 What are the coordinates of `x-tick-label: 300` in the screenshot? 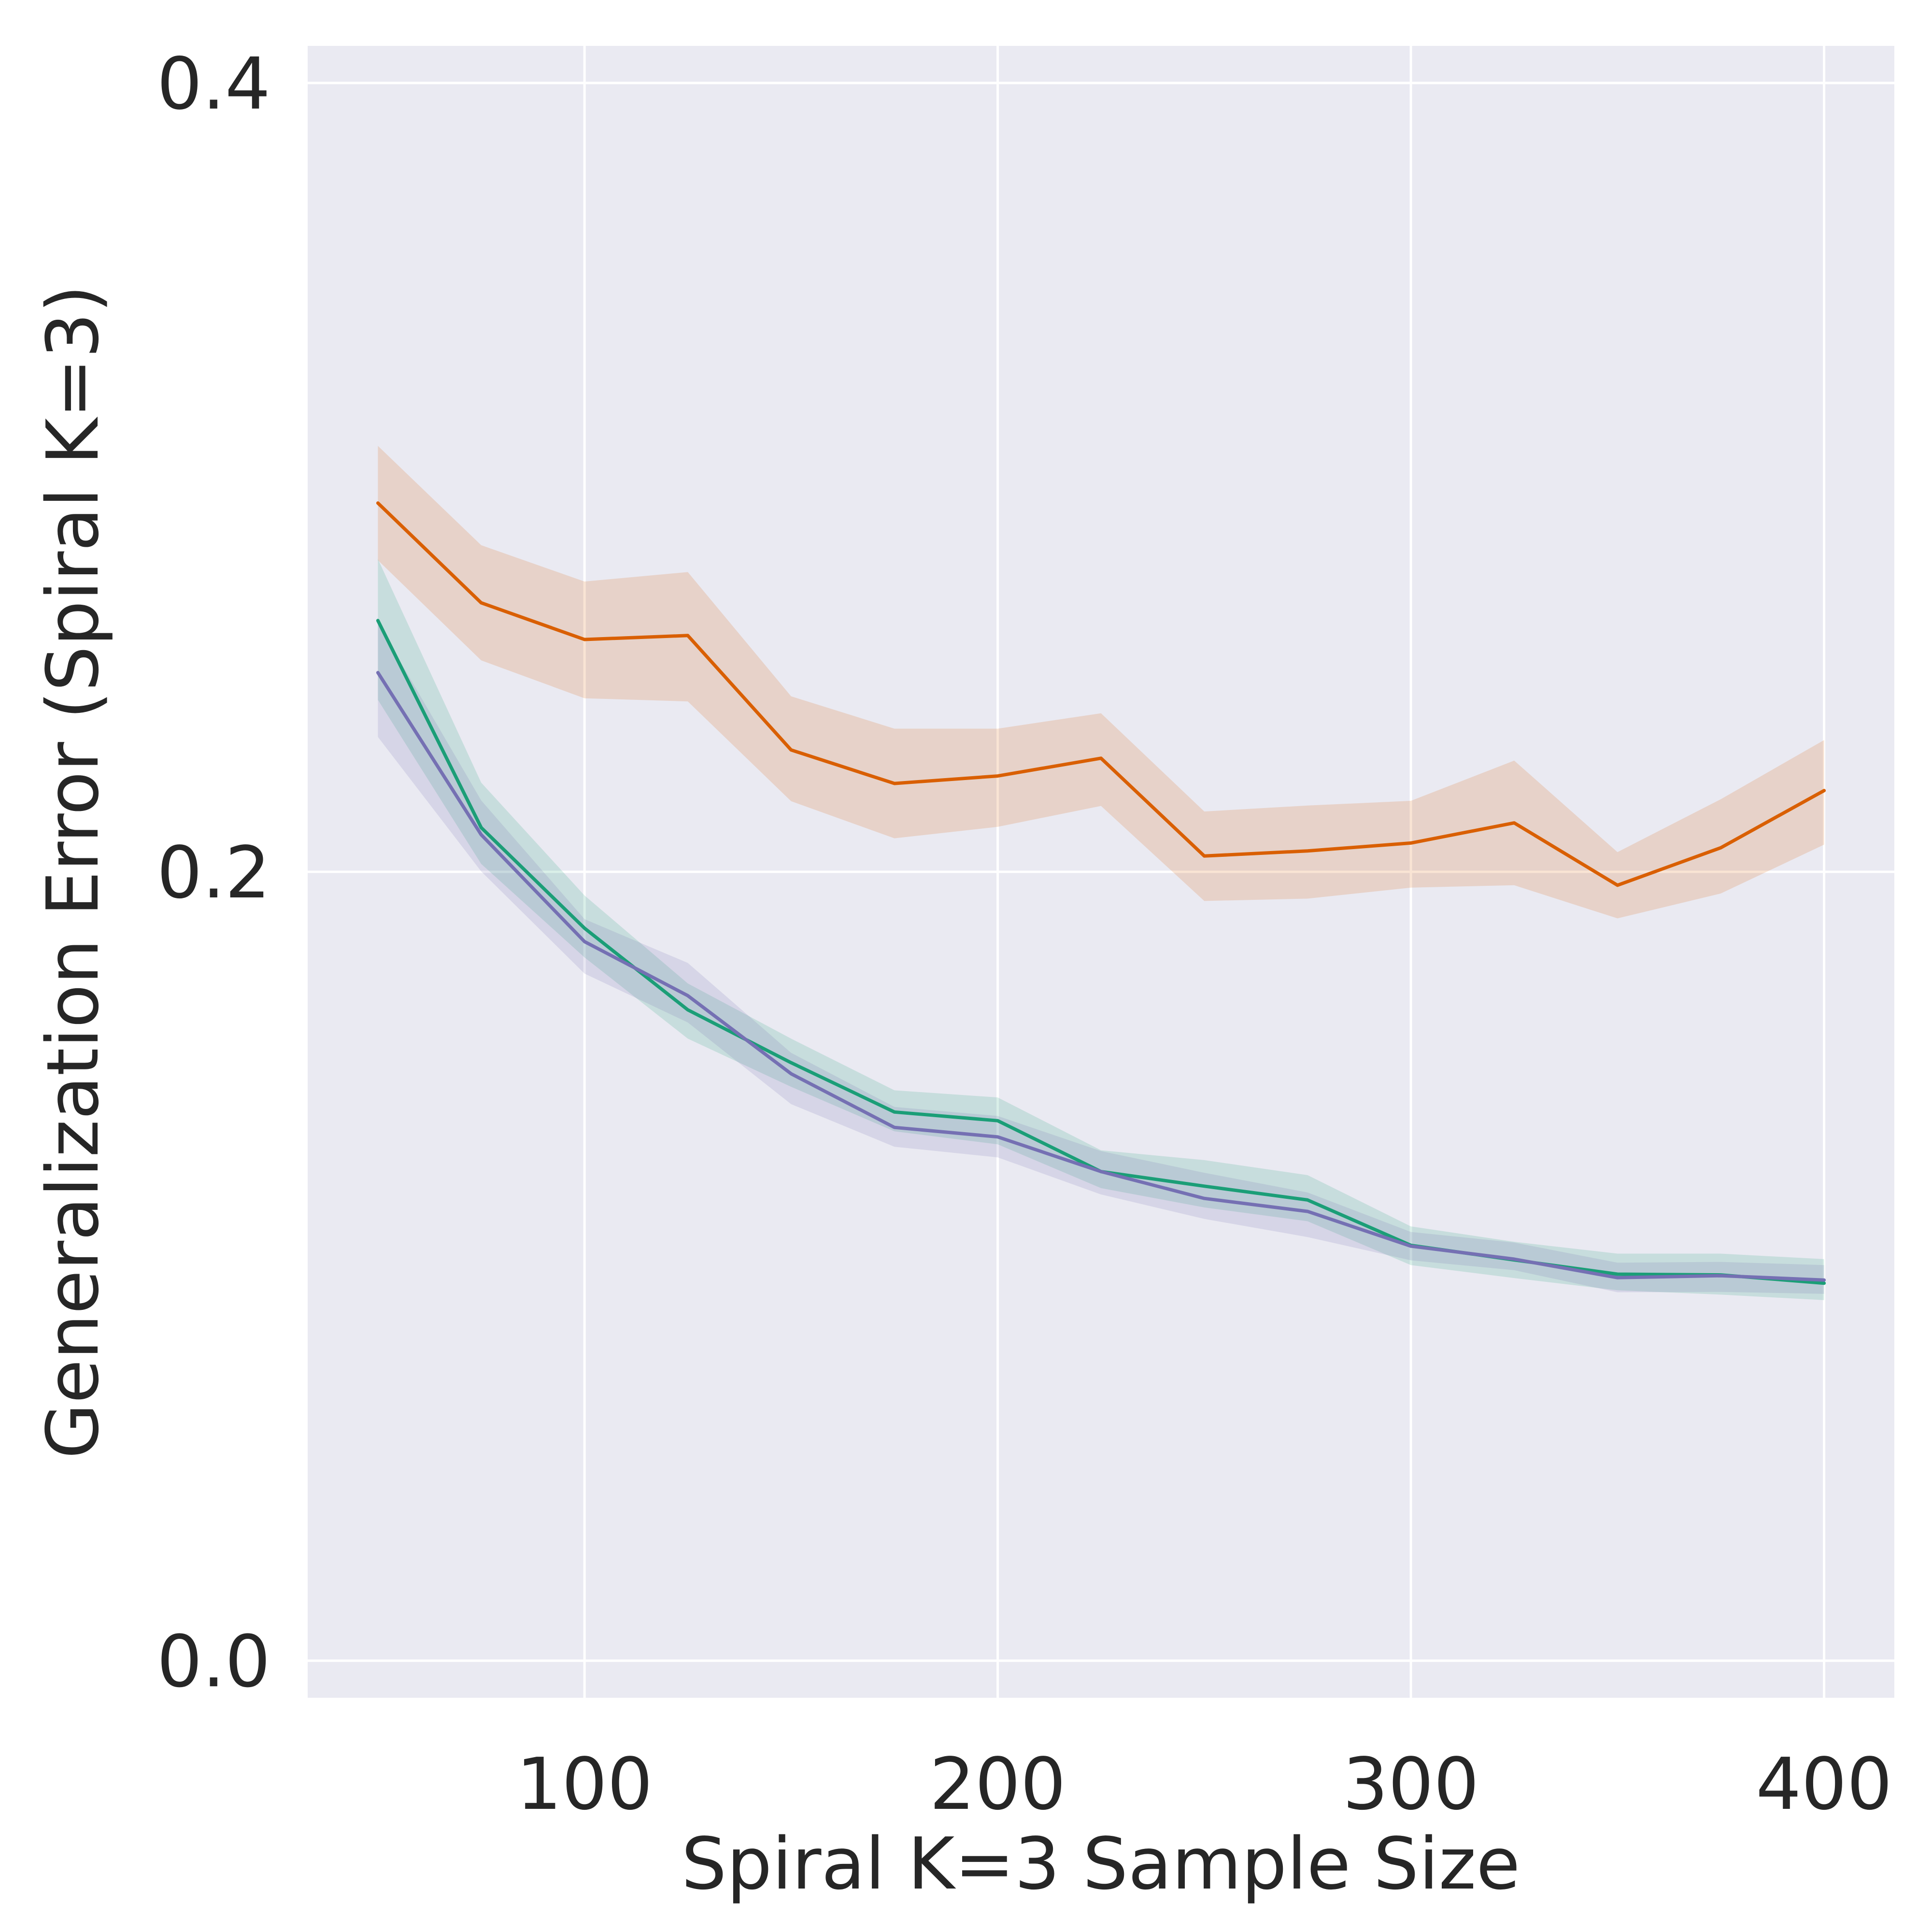 It's located at (1411, 1784).